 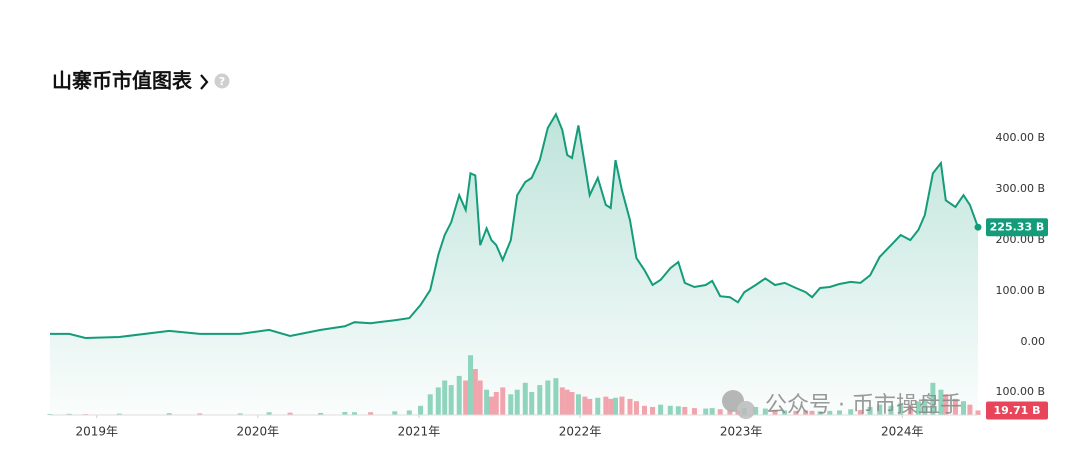 I want to click on watermark-icon, so click(x=746, y=410).